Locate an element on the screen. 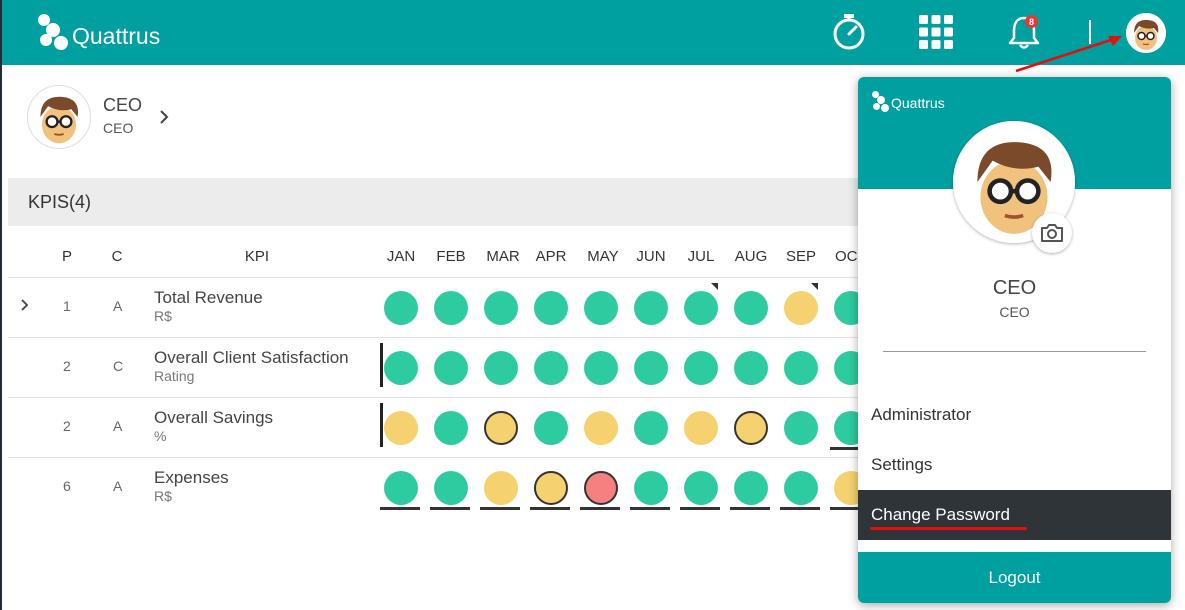 This screenshot has width=1185, height=610. kpi-name: Overall Savings is located at coordinates (214, 417).